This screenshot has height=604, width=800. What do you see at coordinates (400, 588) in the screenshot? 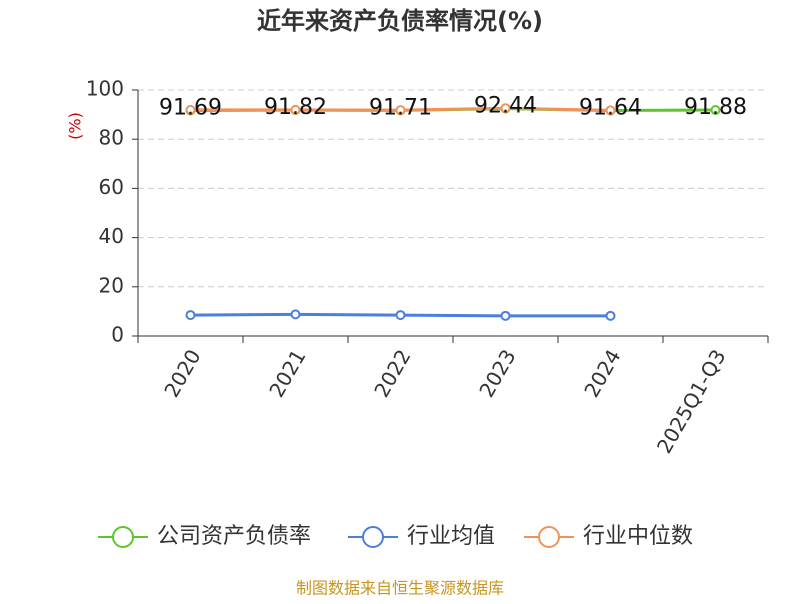
I see `source-note: 制图数据来自恒生聚源数据库` at bounding box center [400, 588].